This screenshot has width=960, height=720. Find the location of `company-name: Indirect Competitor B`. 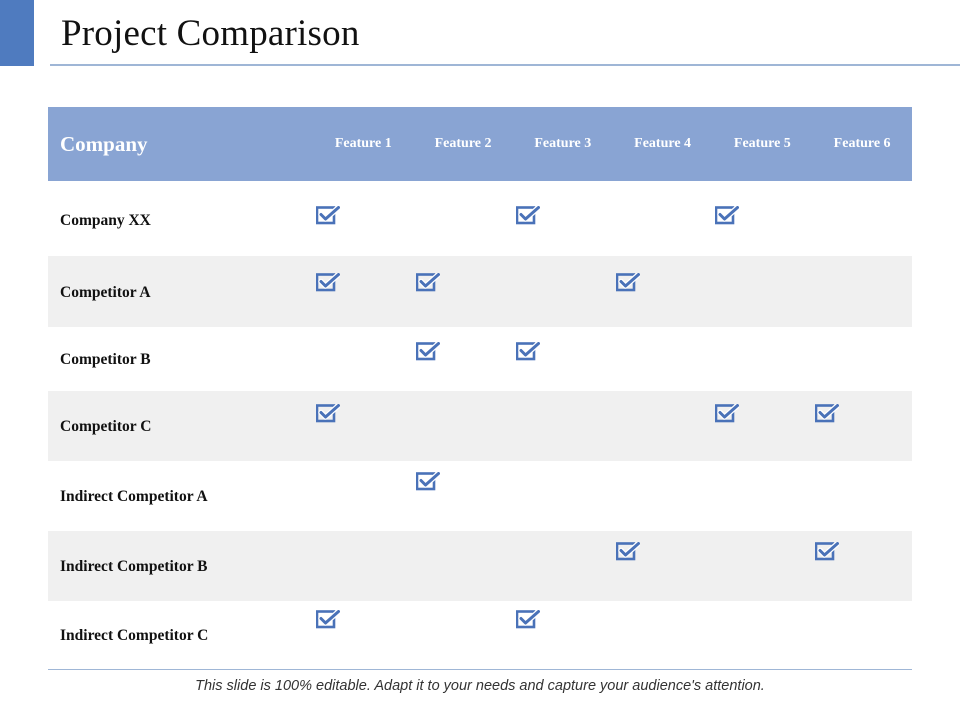

company-name: Indirect Competitor B is located at coordinates (134, 566).